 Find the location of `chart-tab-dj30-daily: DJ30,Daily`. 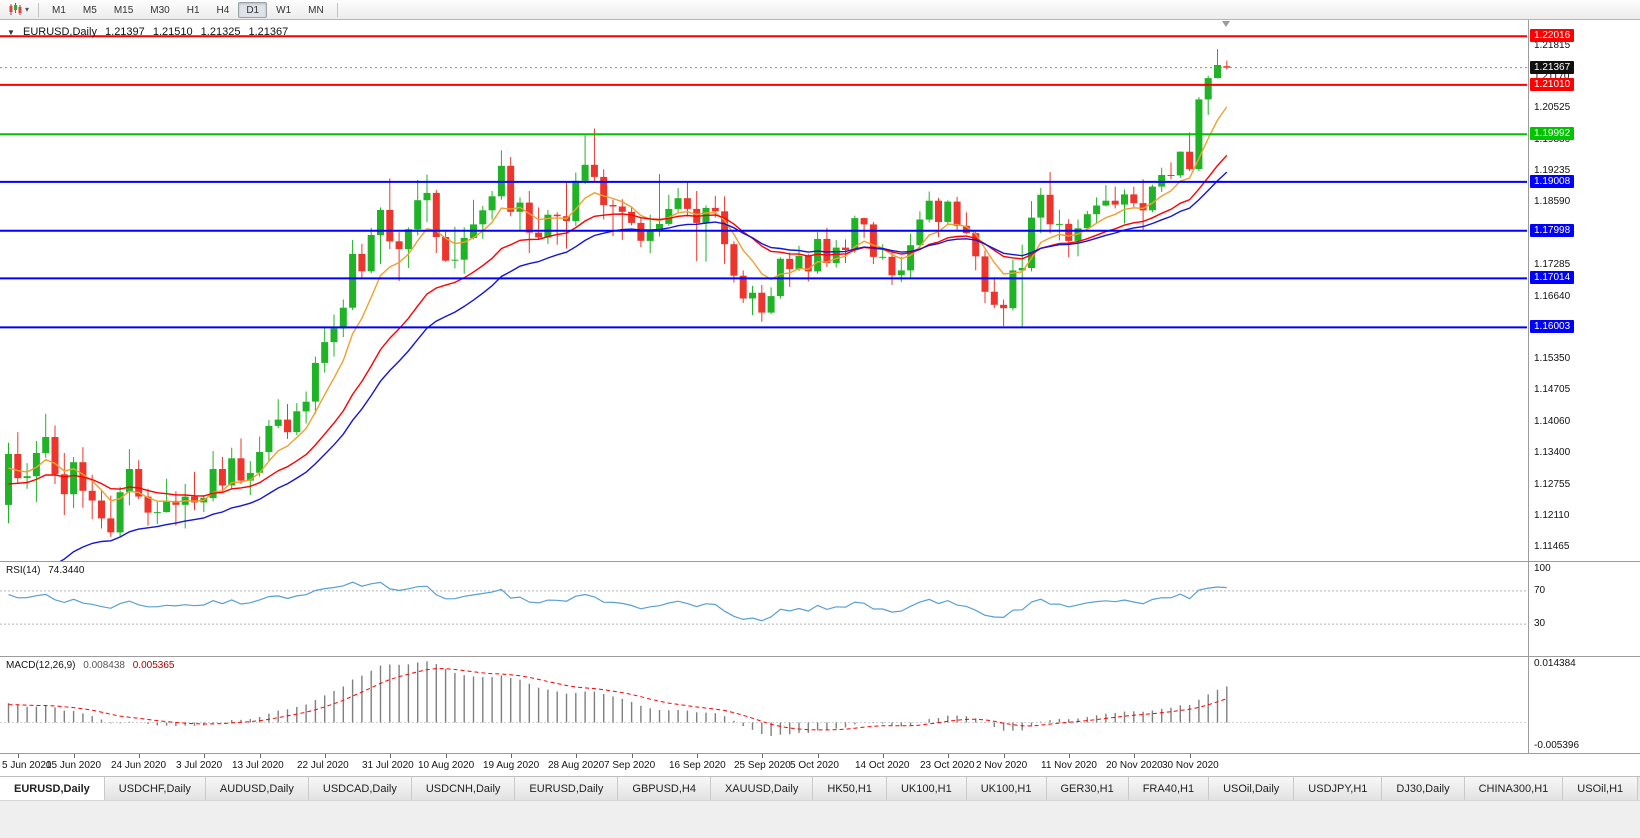

chart-tab-dj30-daily: DJ30,Daily is located at coordinates (1423, 788).